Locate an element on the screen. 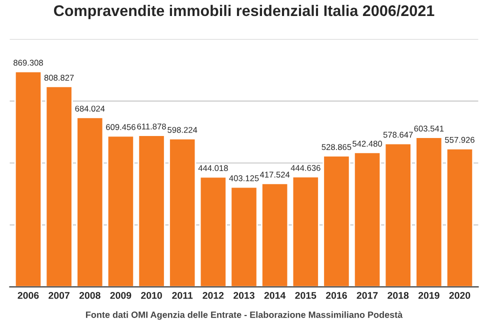 This screenshot has width=488, height=326. x-tick-label: 2009 is located at coordinates (121, 295).